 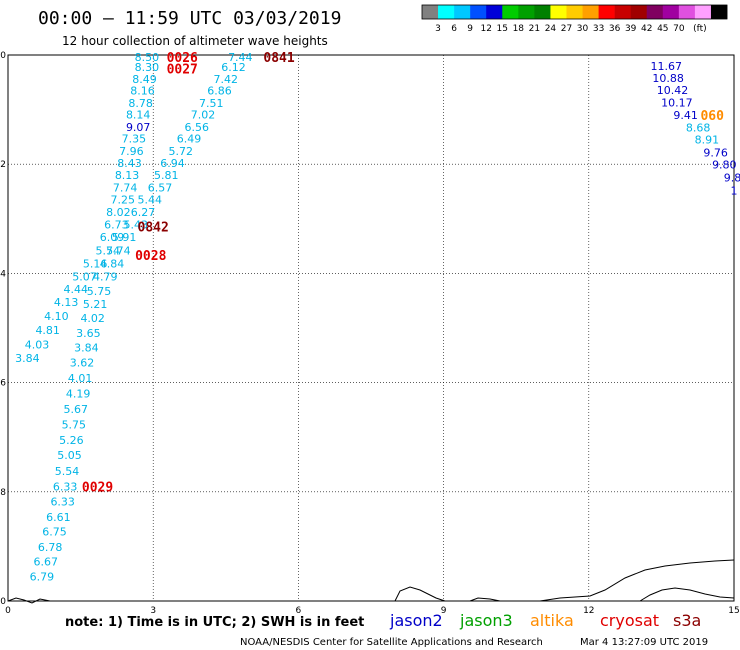 I want to click on satellite-legend-item: altika, so click(x=552, y=620).